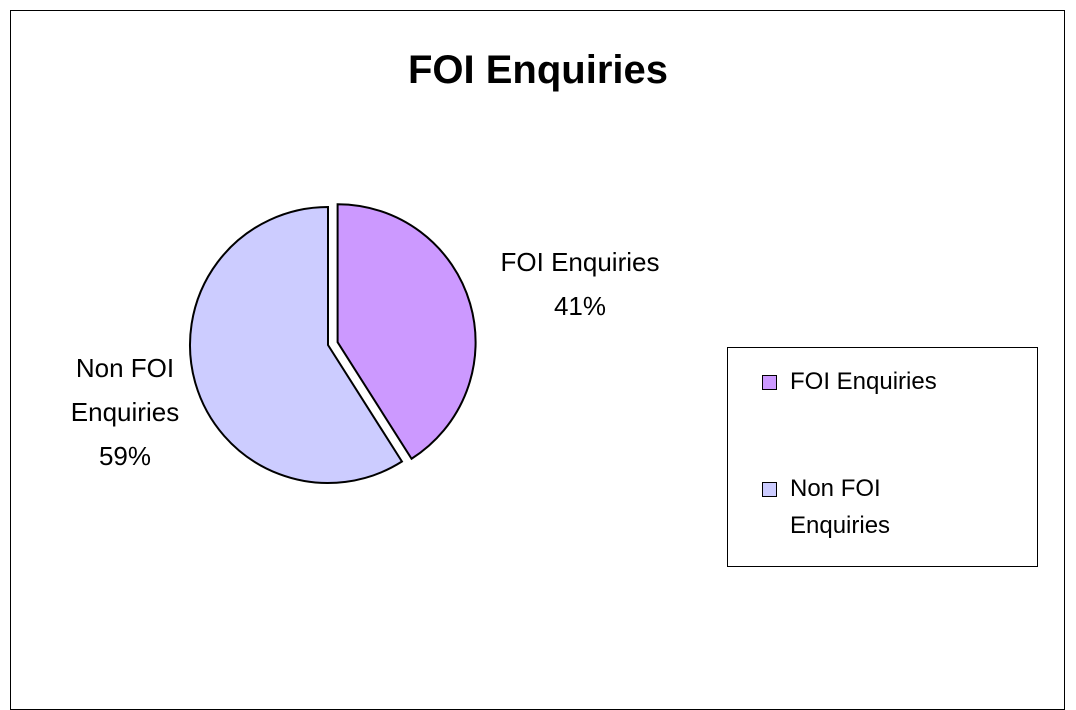 The width and height of the screenshot is (1076, 710). Describe the element at coordinates (538, 70) in the screenshot. I see `chart-title: FOI Enquiries` at that location.